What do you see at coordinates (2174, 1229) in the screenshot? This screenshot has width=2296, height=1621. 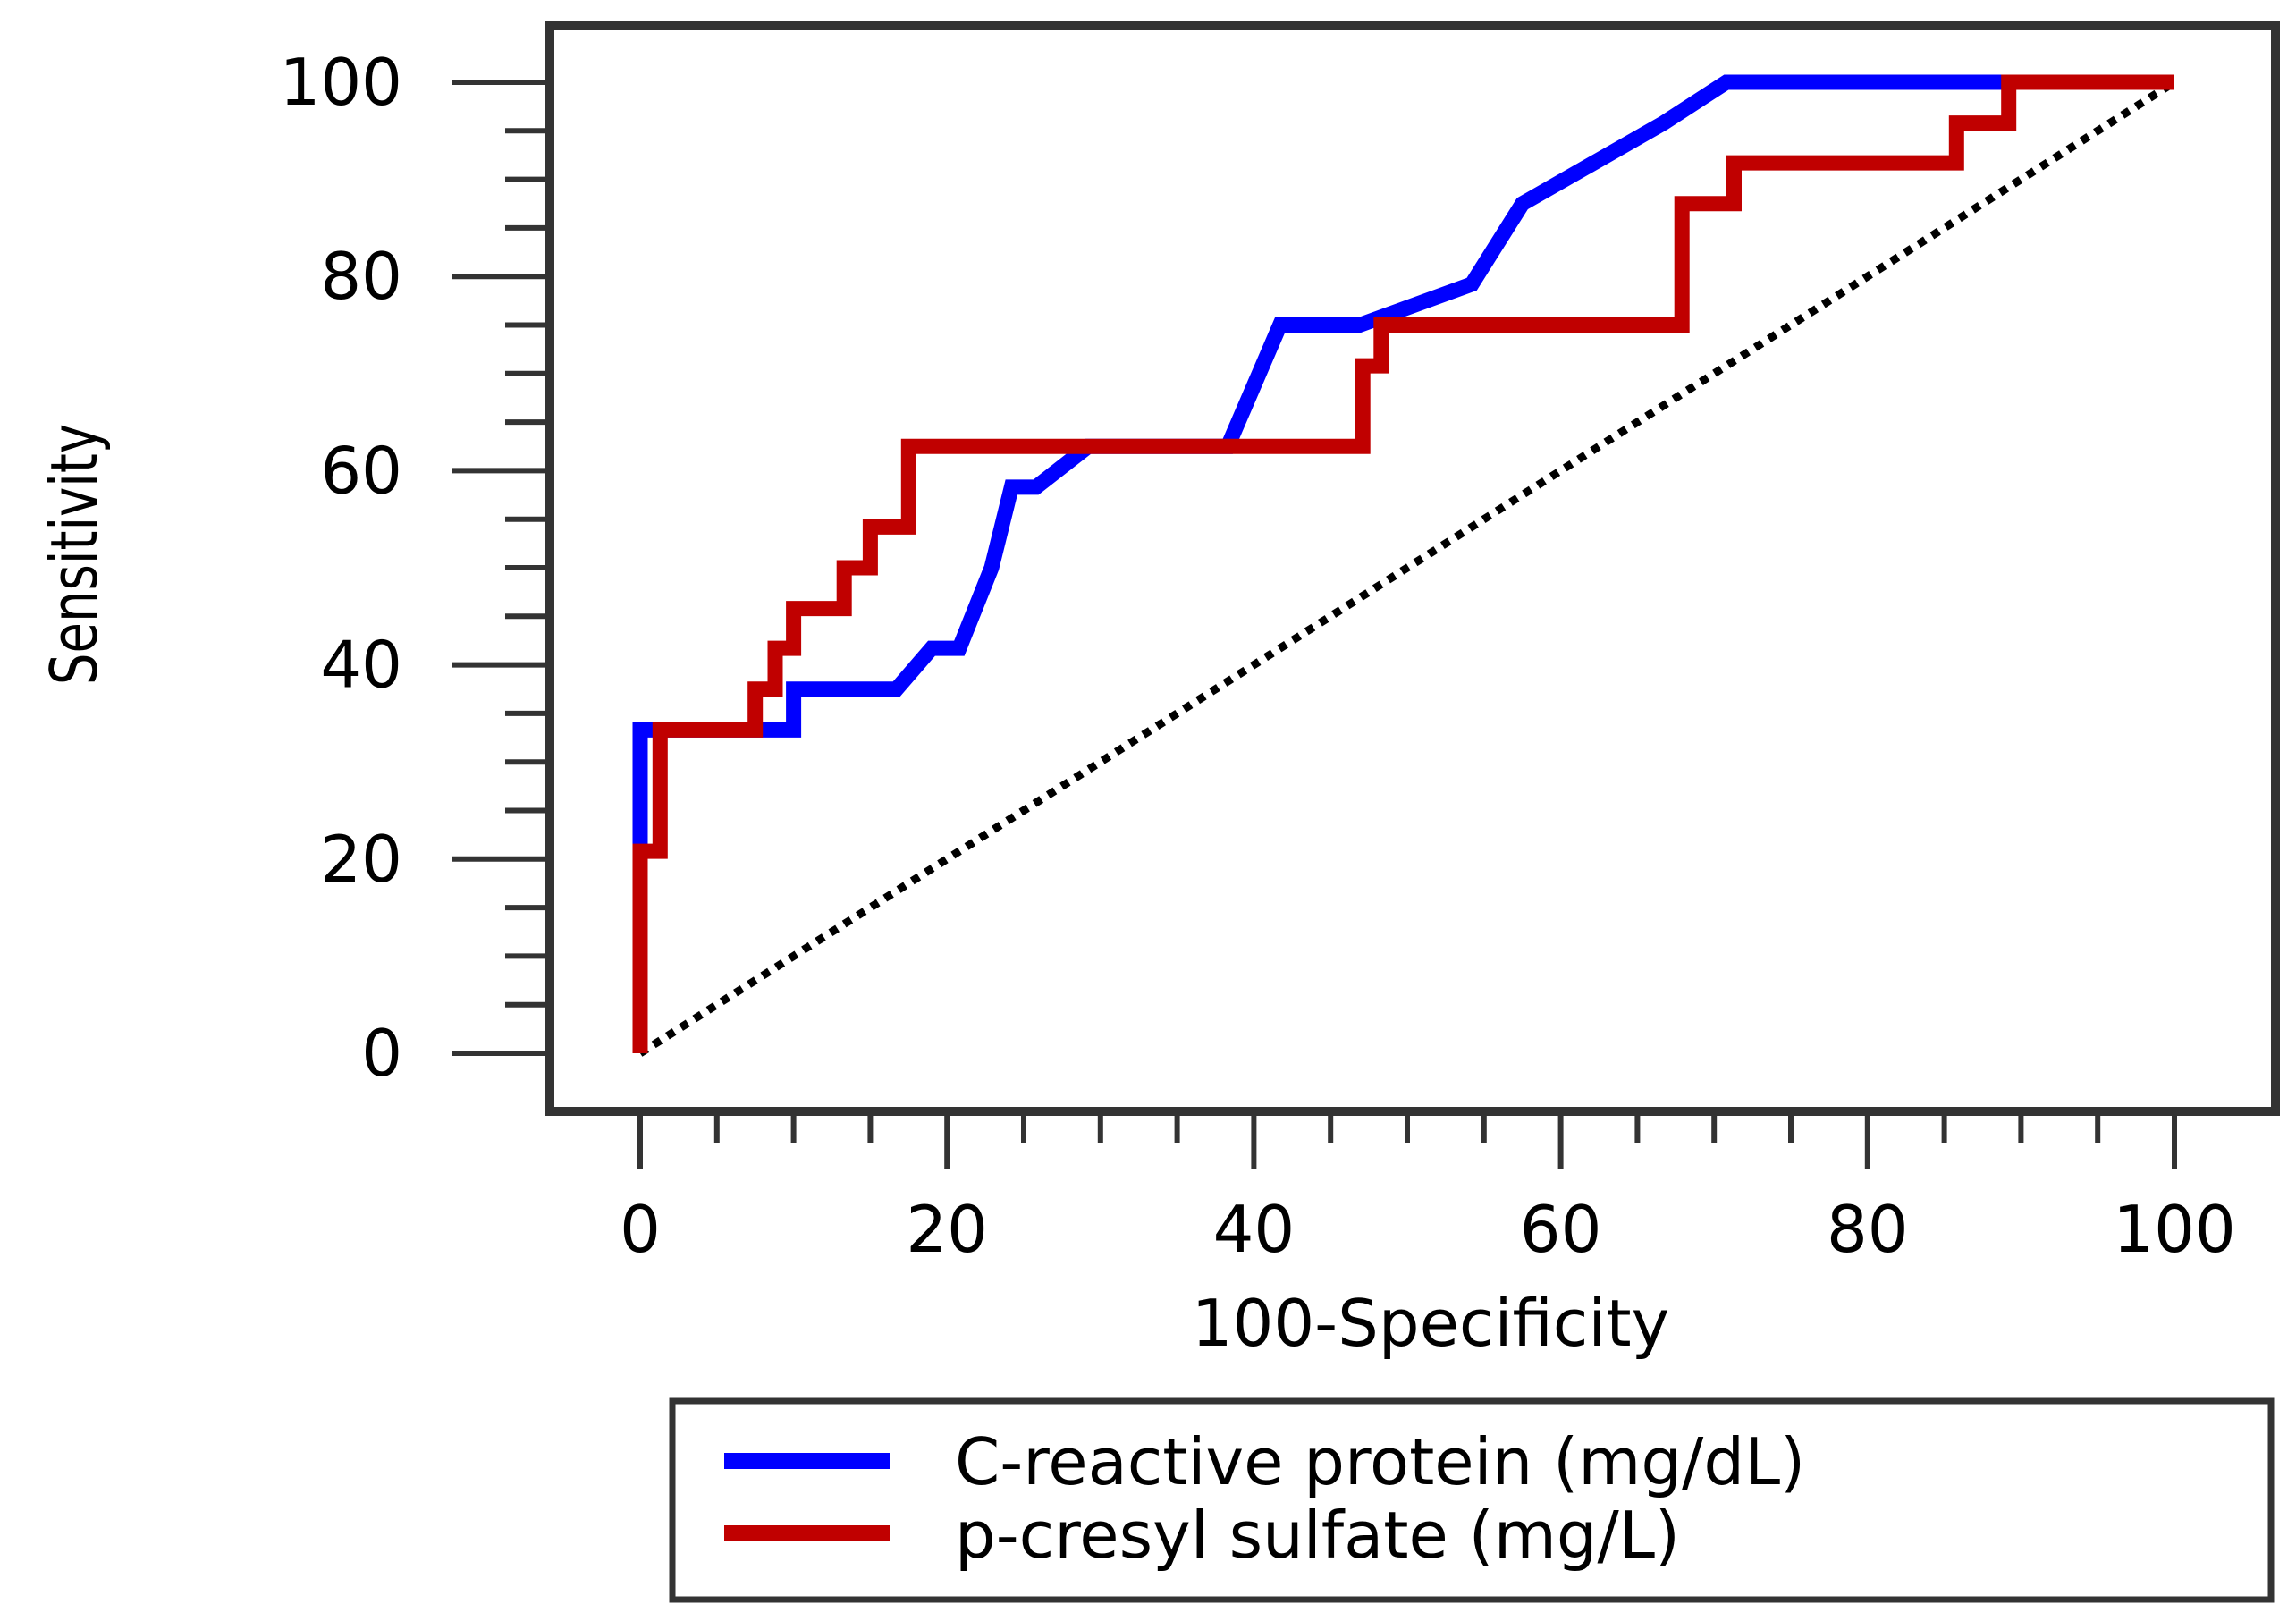 I see `x-tick-label: 100` at bounding box center [2174, 1229].